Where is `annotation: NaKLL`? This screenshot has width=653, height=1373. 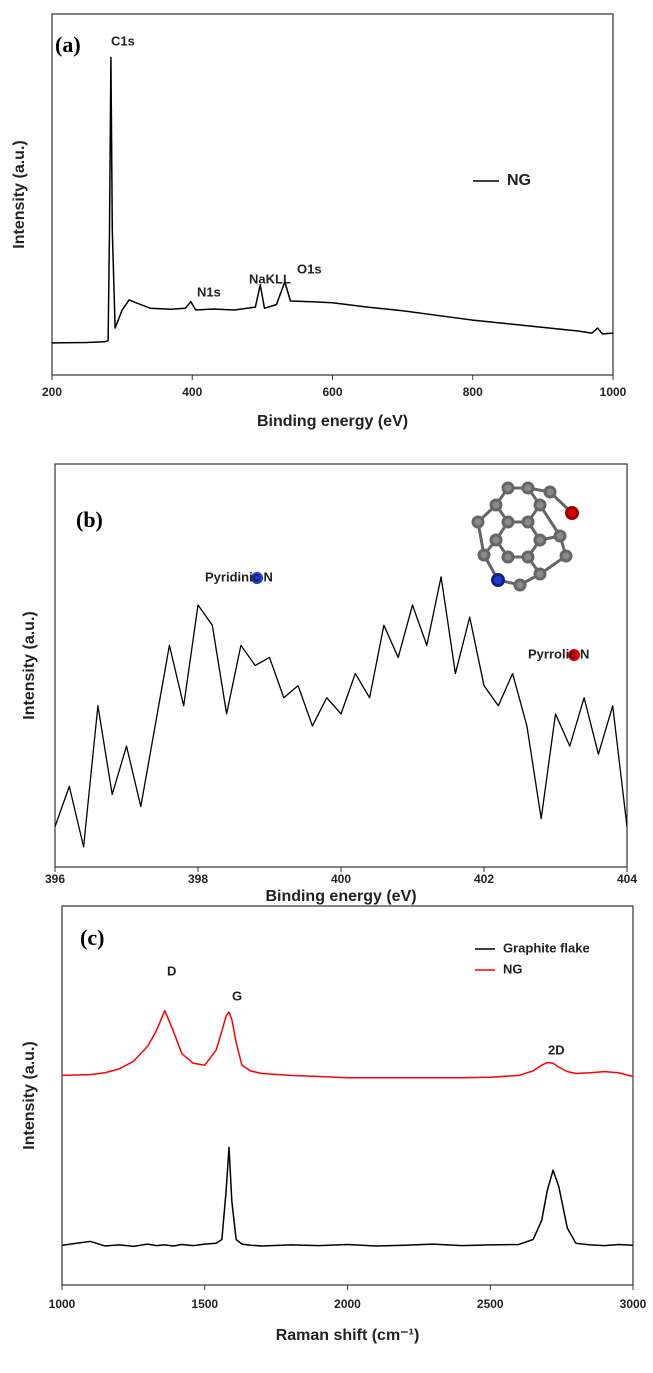
annotation: NaKLL is located at coordinates (270, 278).